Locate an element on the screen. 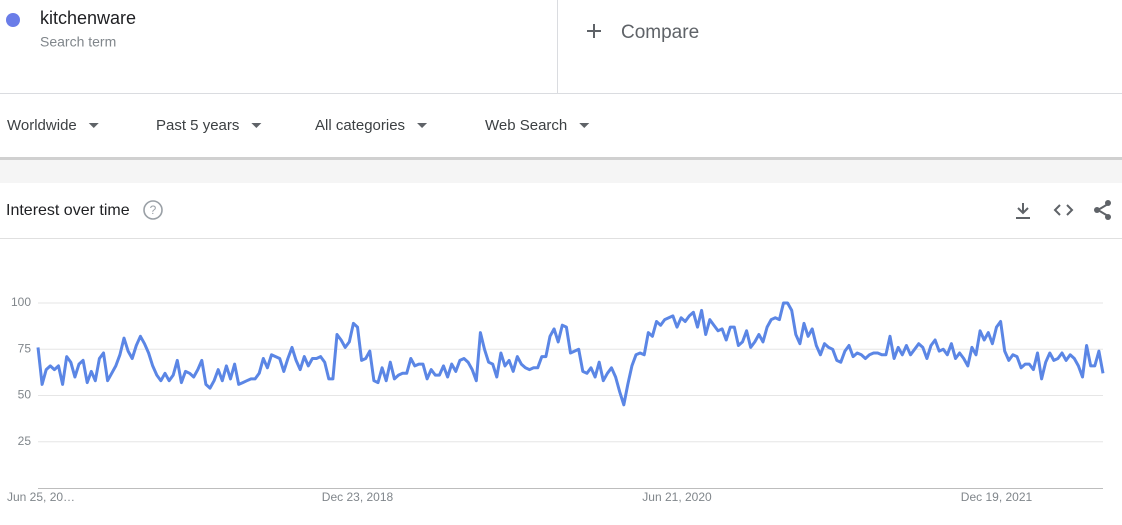 The image size is (1122, 525). filter-dropdown: Worldwide is located at coordinates (42, 125).